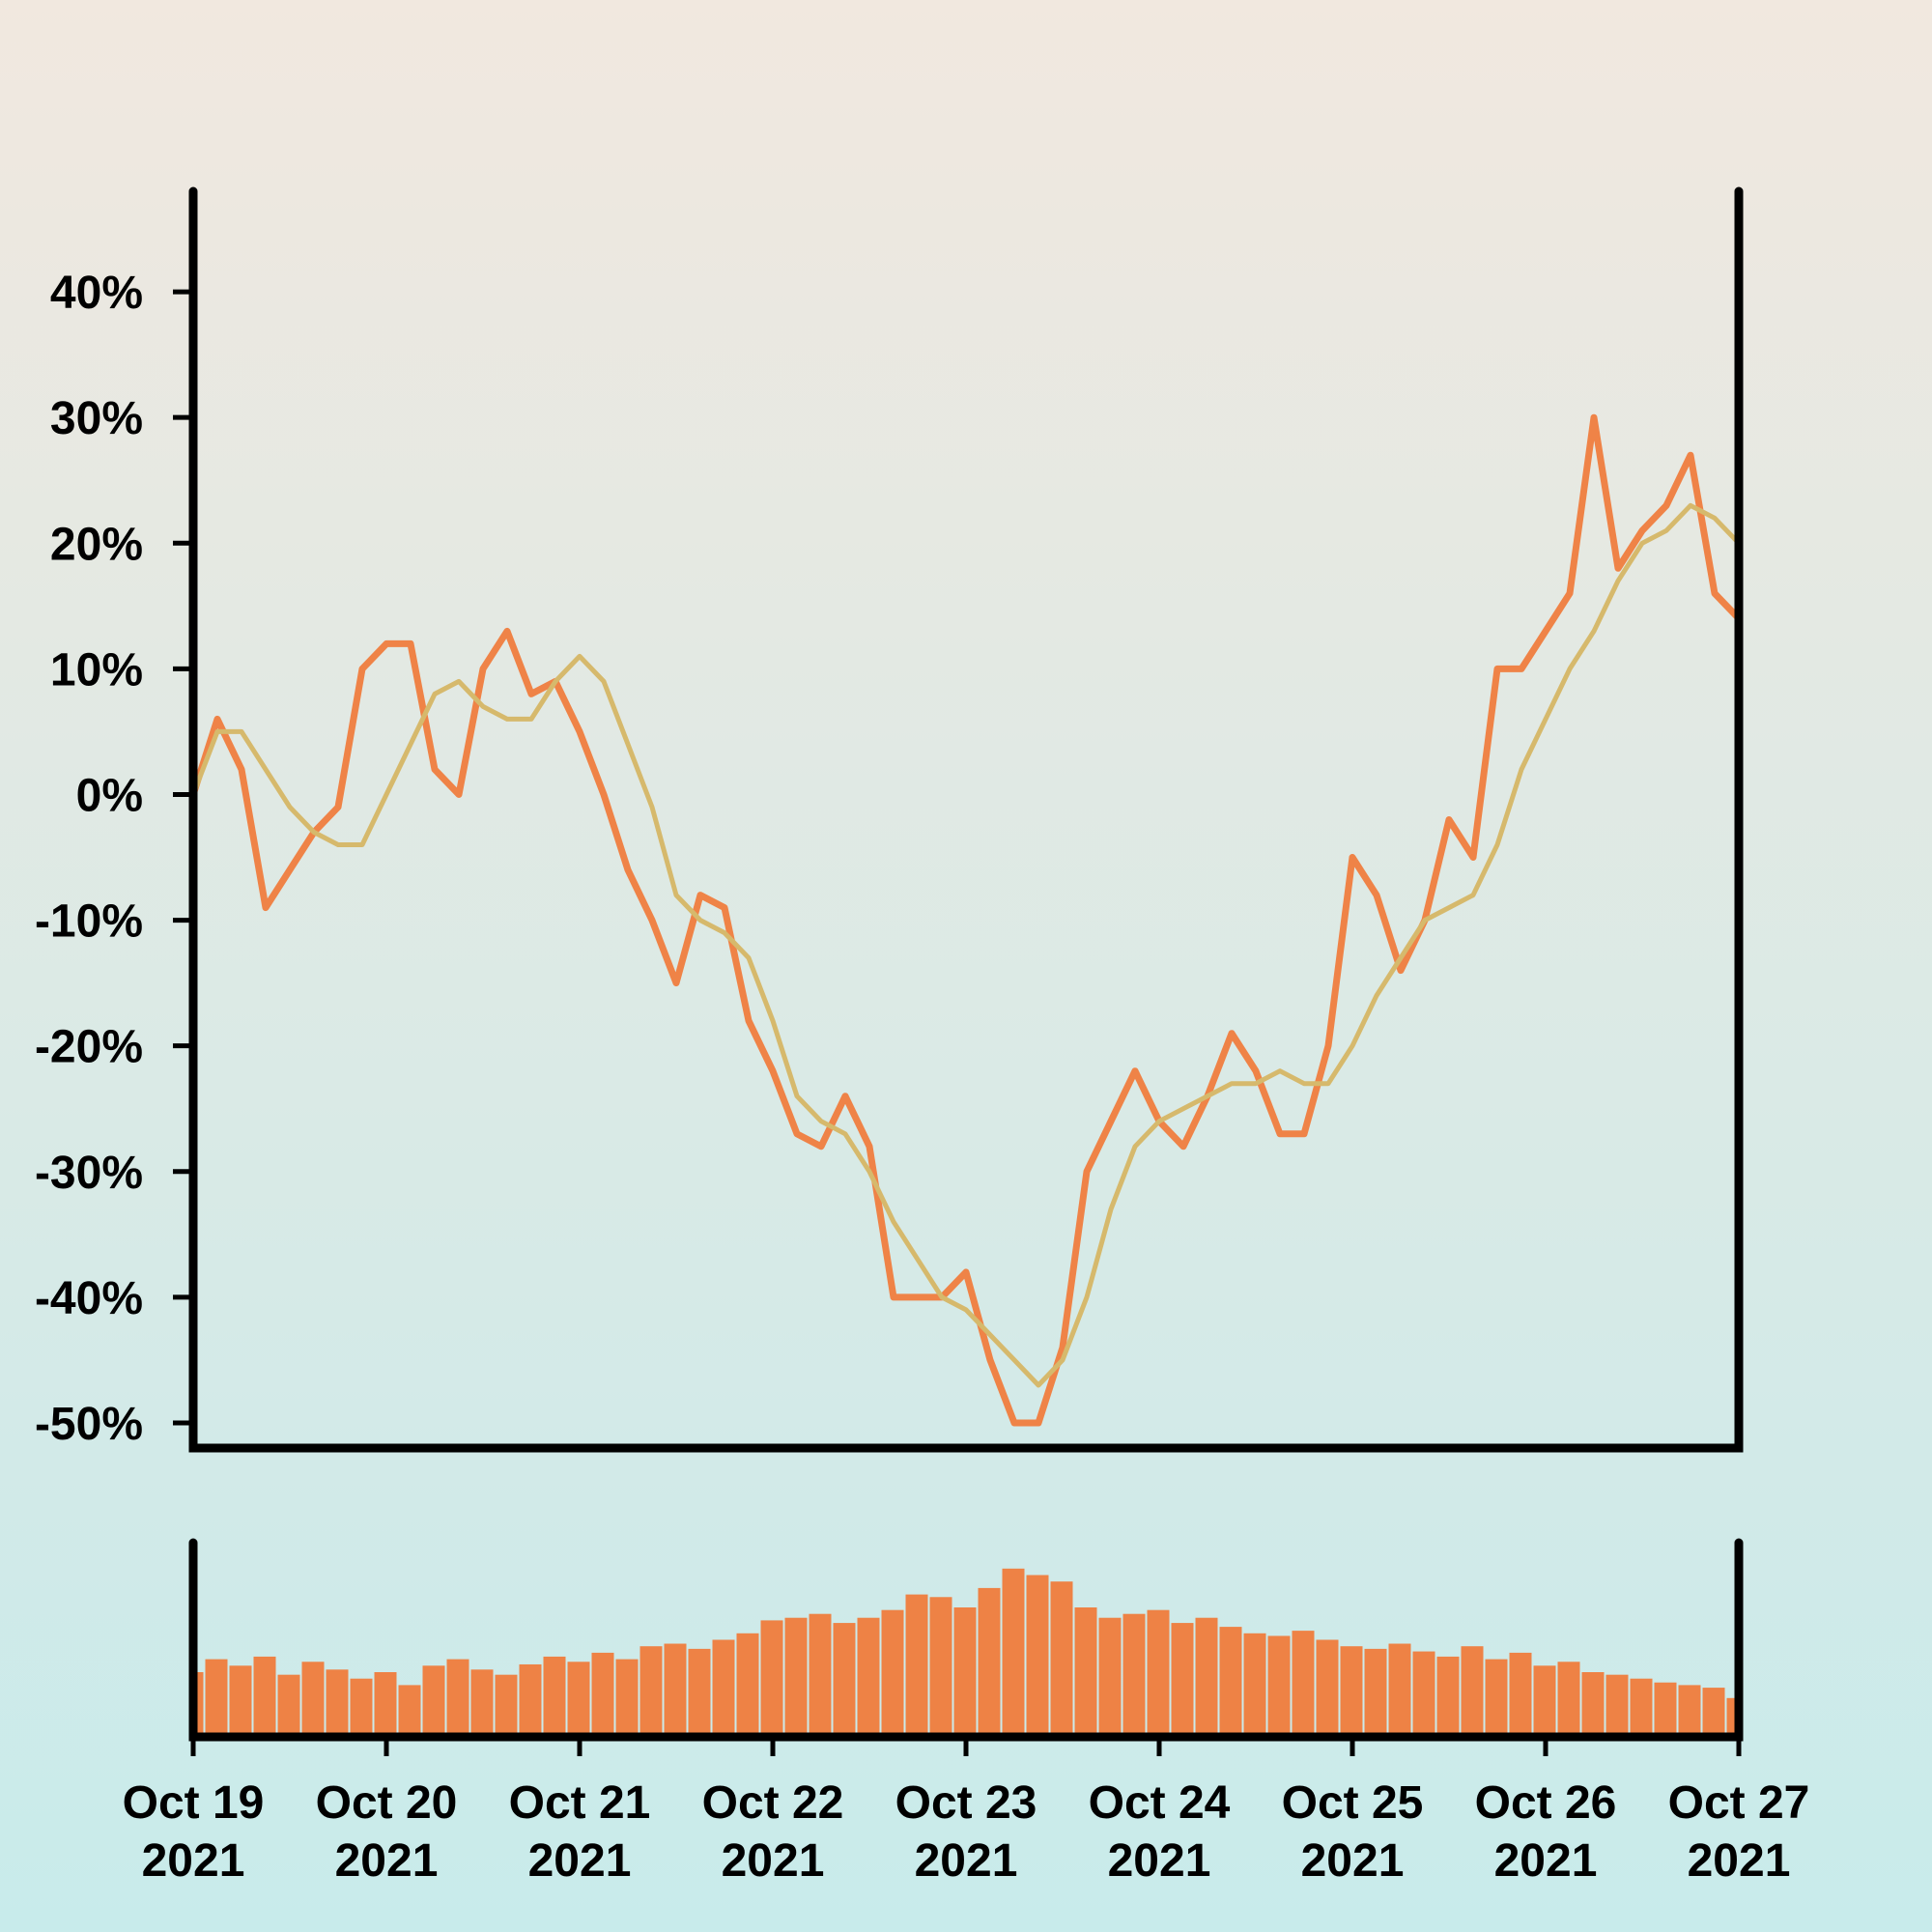  What do you see at coordinates (1160, 1803) in the screenshot?
I see `x-tick-label: Oct 24` at bounding box center [1160, 1803].